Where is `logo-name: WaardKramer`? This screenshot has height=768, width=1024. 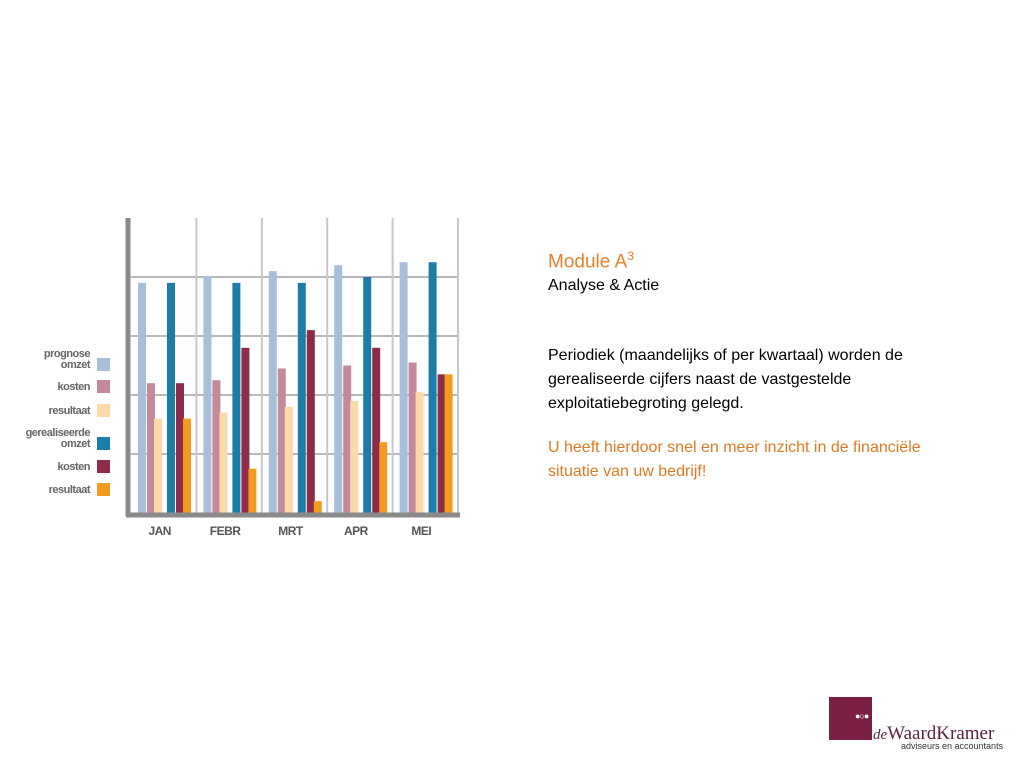 logo-name: WaardKramer is located at coordinates (941, 733).